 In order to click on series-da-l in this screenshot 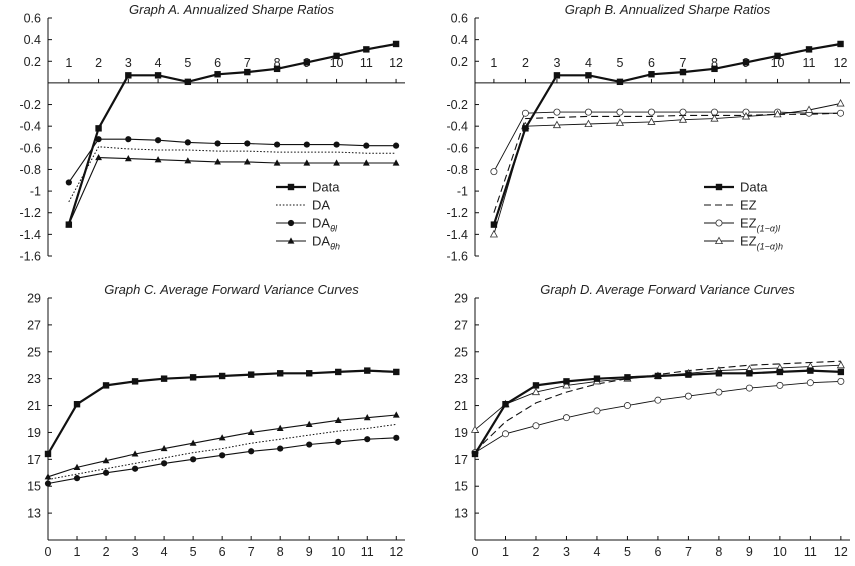, I will do `click(222, 460)`.